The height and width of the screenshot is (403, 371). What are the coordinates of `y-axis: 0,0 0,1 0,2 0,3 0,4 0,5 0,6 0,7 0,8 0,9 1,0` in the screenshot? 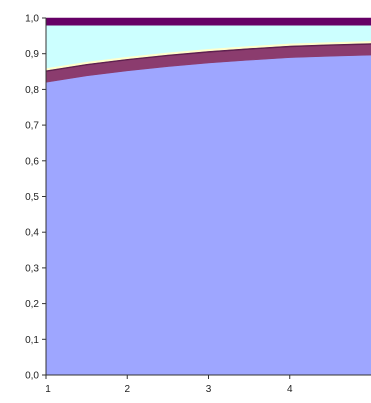 It's located at (36, 198).